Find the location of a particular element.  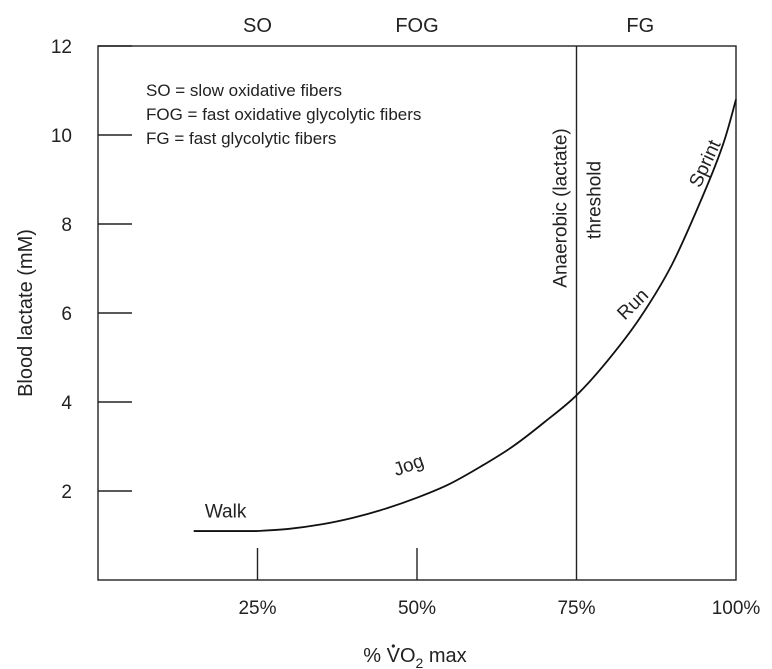

x-tick-label: 100% is located at coordinates (736, 608).